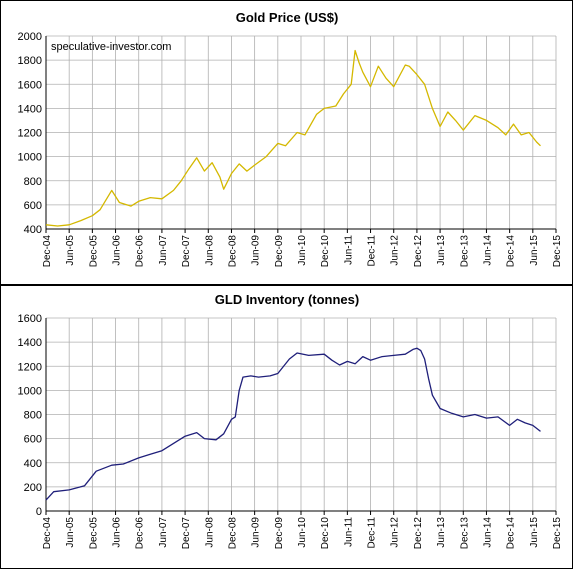 The image size is (573, 569). I want to click on gld-x-tick-label: Jun-15, so click(534, 532).